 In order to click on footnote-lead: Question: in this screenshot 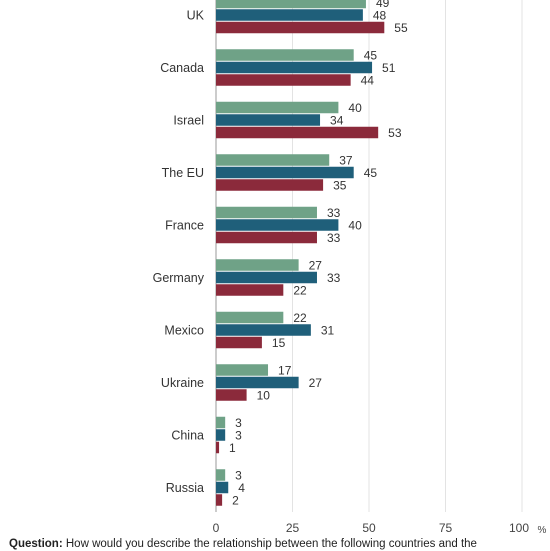, I will do `click(36, 544)`.